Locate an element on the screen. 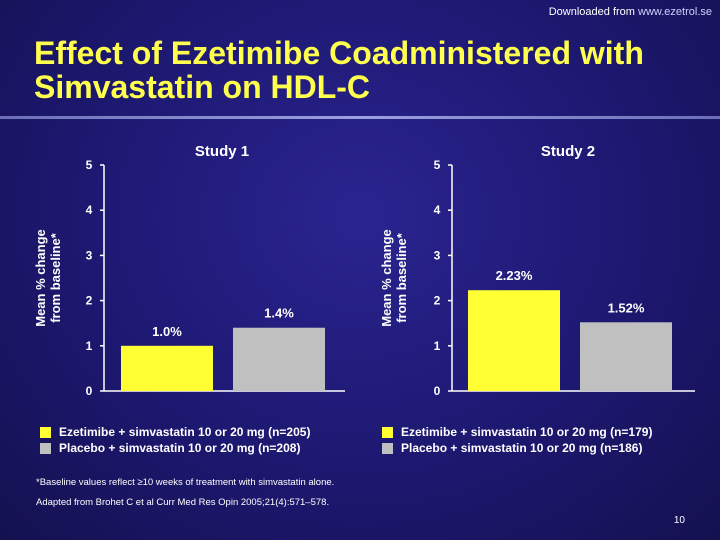 This screenshot has height=540, width=720. study2-y-tick-label: 1 is located at coordinates (437, 346).